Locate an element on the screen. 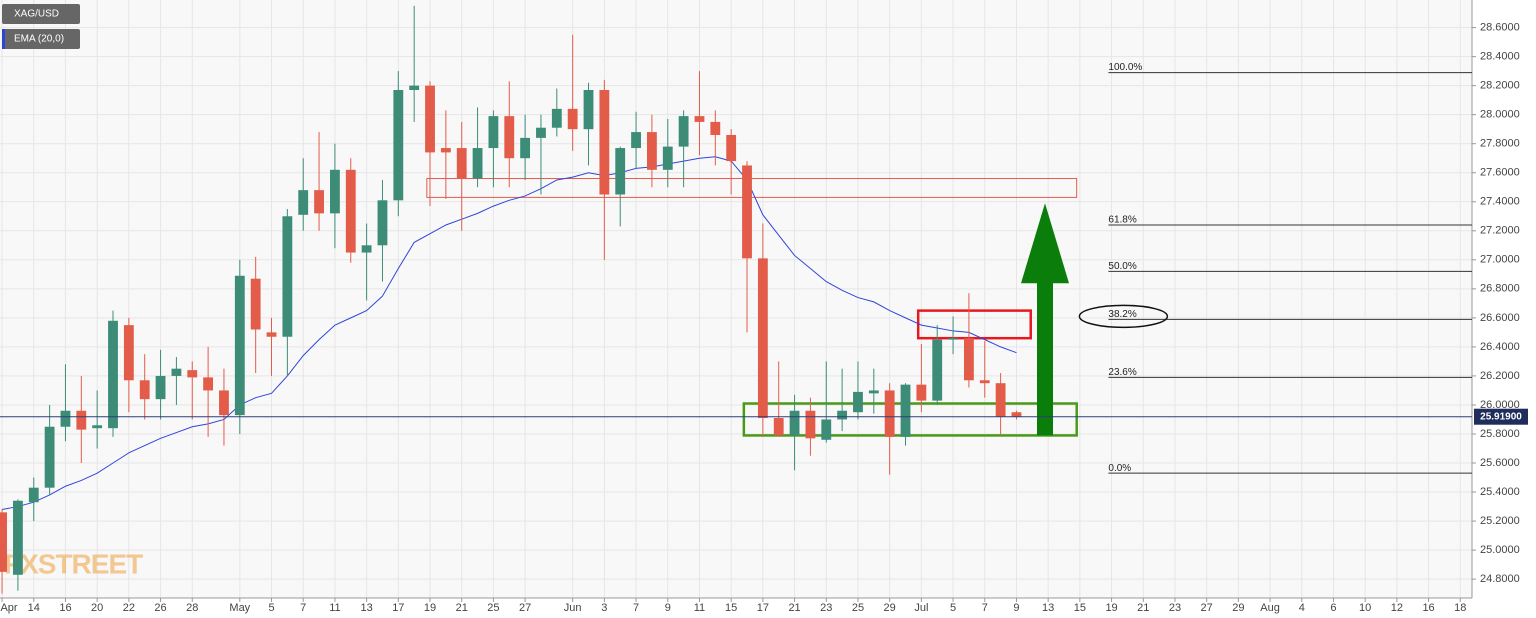 The height and width of the screenshot is (618, 1536). x-tick-label: 20 is located at coordinates (97, 608).